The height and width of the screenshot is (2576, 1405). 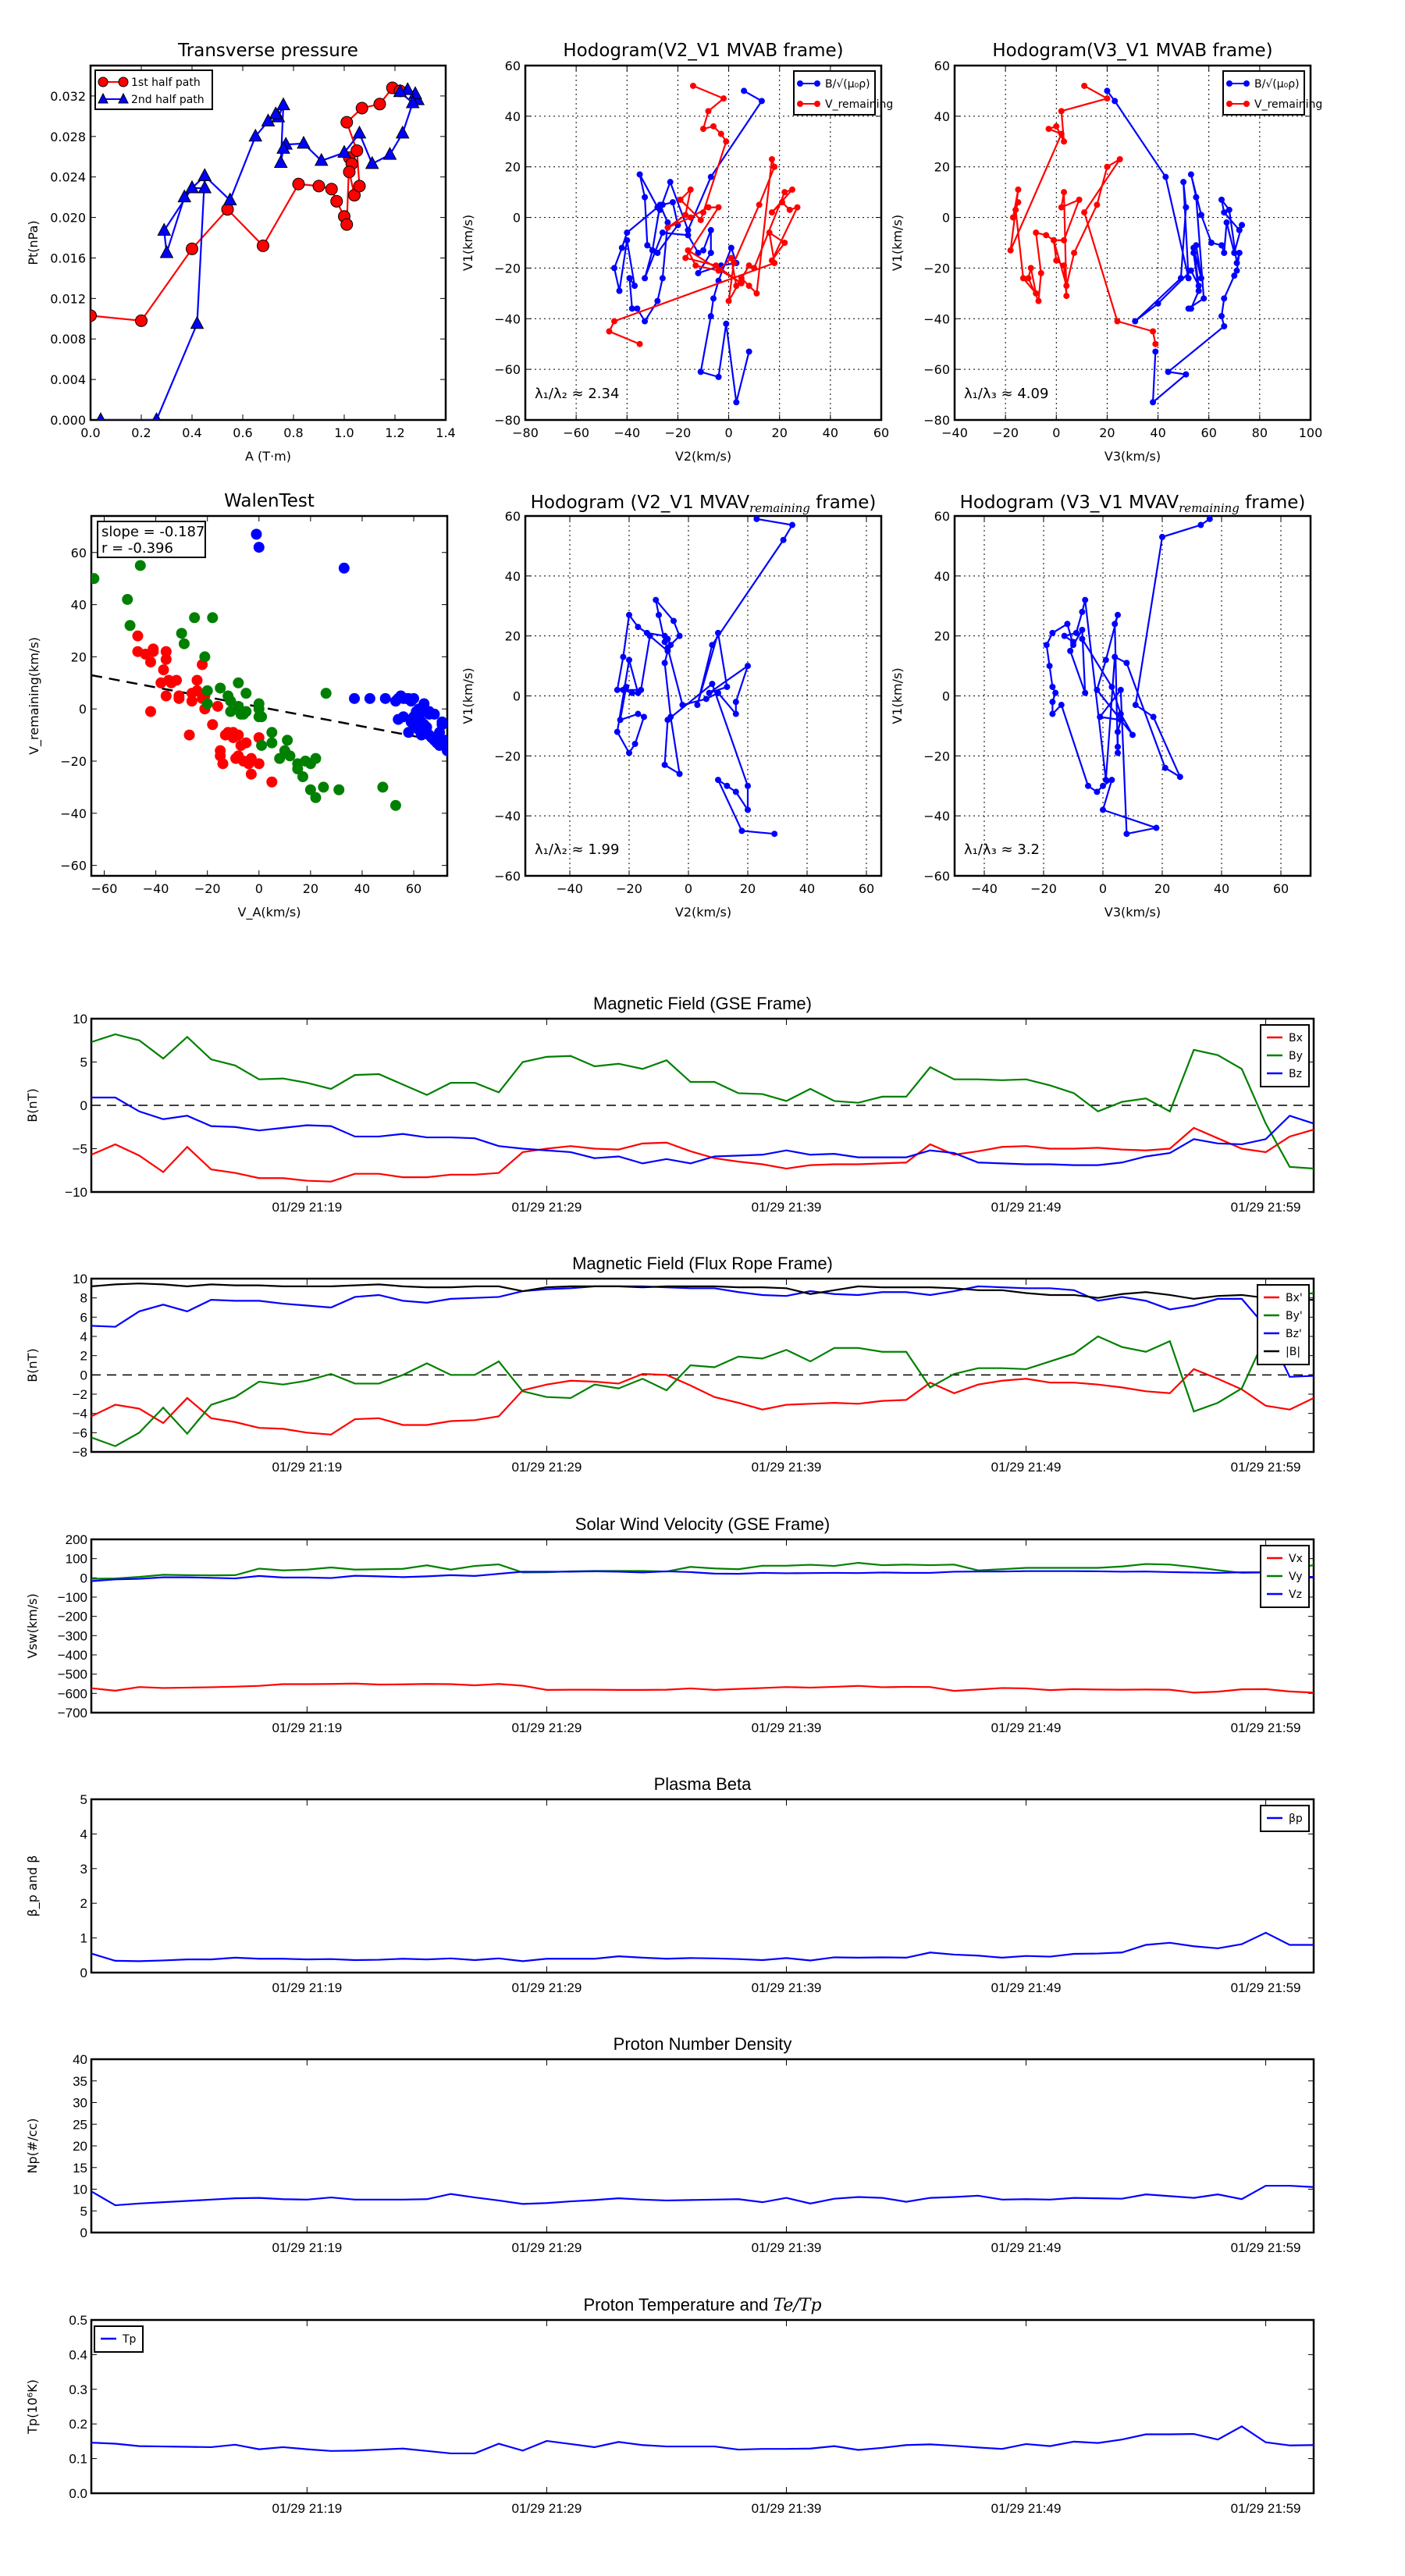 What do you see at coordinates (1026, 1207) in the screenshot?
I see `x-tick-label: 01/29 21:49` at bounding box center [1026, 1207].